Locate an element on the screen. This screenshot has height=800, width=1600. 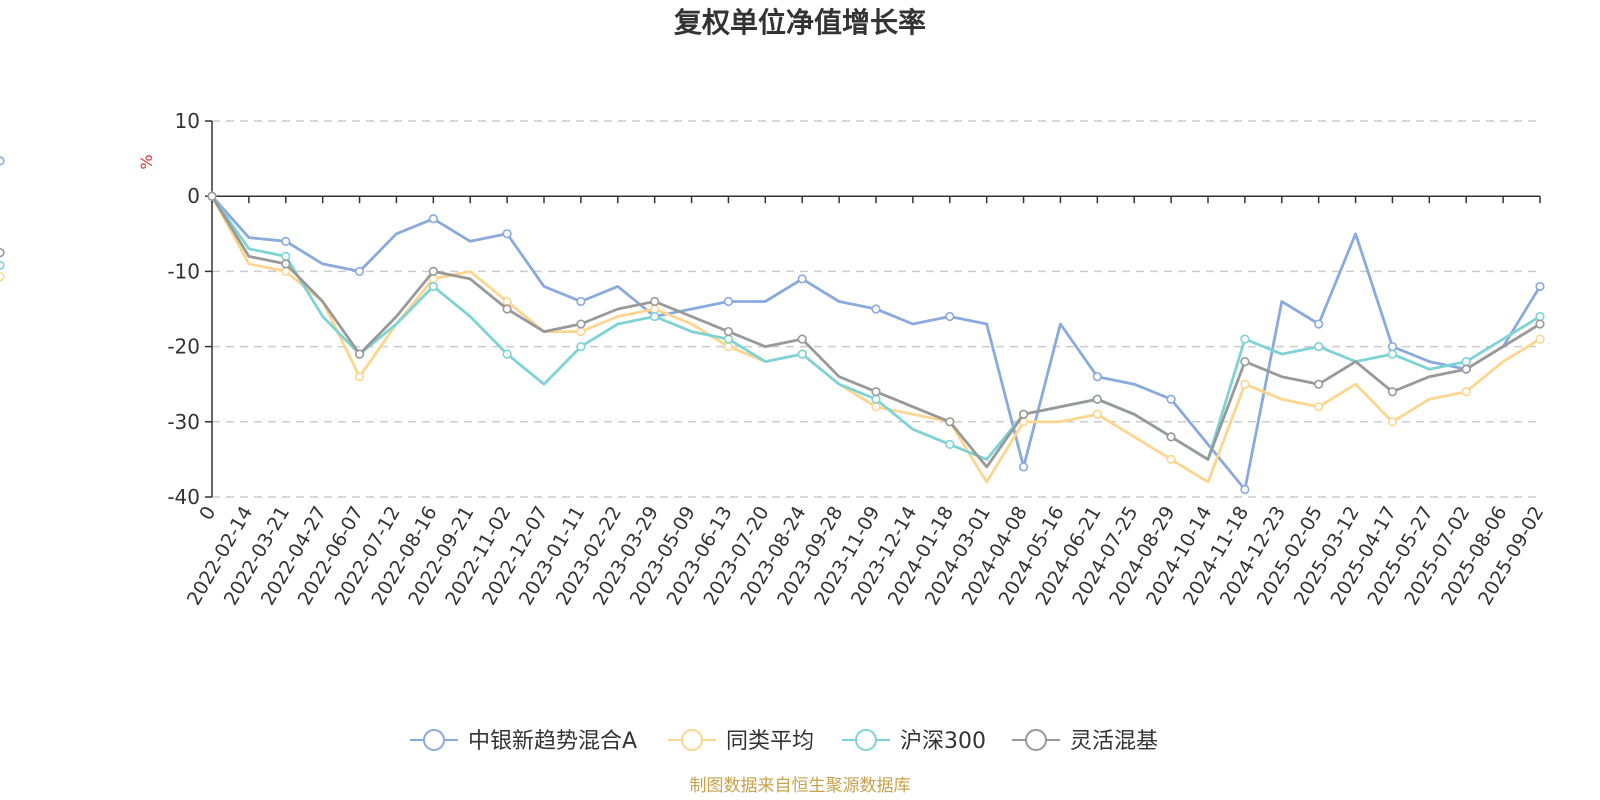
y-tick-label: -30 is located at coordinates (183, 422).